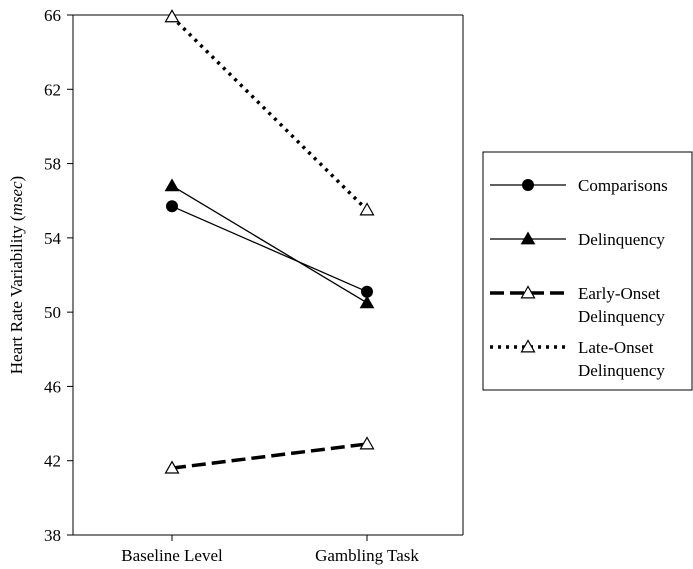  Describe the element at coordinates (52, 535) in the screenshot. I see `y-tick-label: 38` at that location.